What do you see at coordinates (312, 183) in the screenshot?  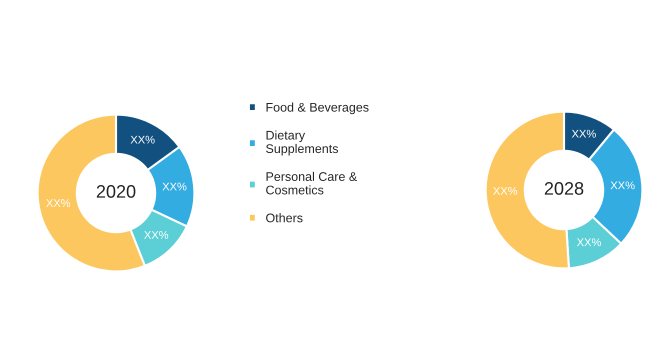 I see `legend-label: Personal Care & Cosmetics` at bounding box center [312, 183].